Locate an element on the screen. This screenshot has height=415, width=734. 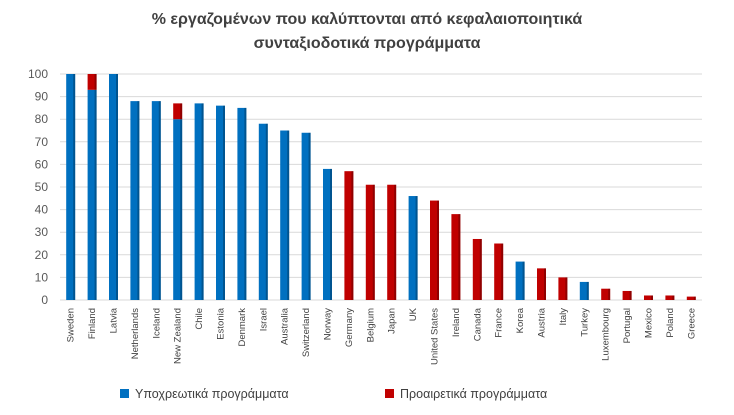
x-tick-label: Austria is located at coordinates (542, 322).